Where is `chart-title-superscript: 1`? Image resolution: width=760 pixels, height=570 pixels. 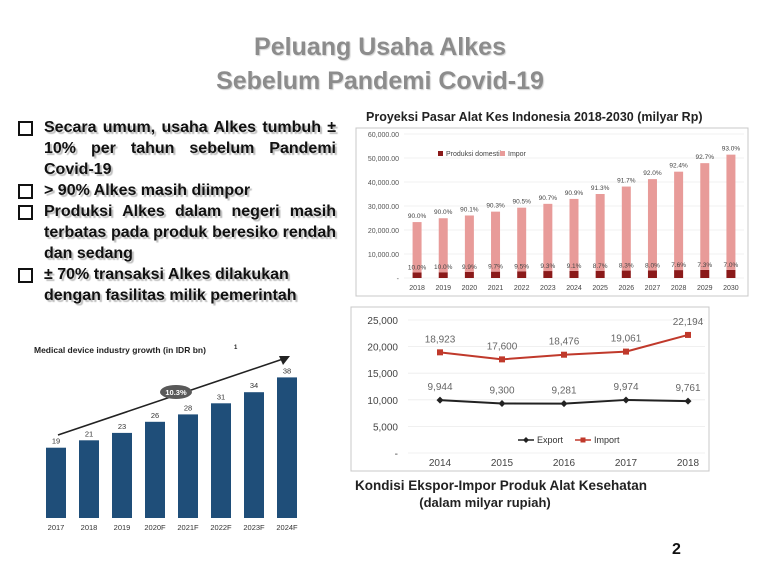 chart-title-superscript: 1 is located at coordinates (236, 348).